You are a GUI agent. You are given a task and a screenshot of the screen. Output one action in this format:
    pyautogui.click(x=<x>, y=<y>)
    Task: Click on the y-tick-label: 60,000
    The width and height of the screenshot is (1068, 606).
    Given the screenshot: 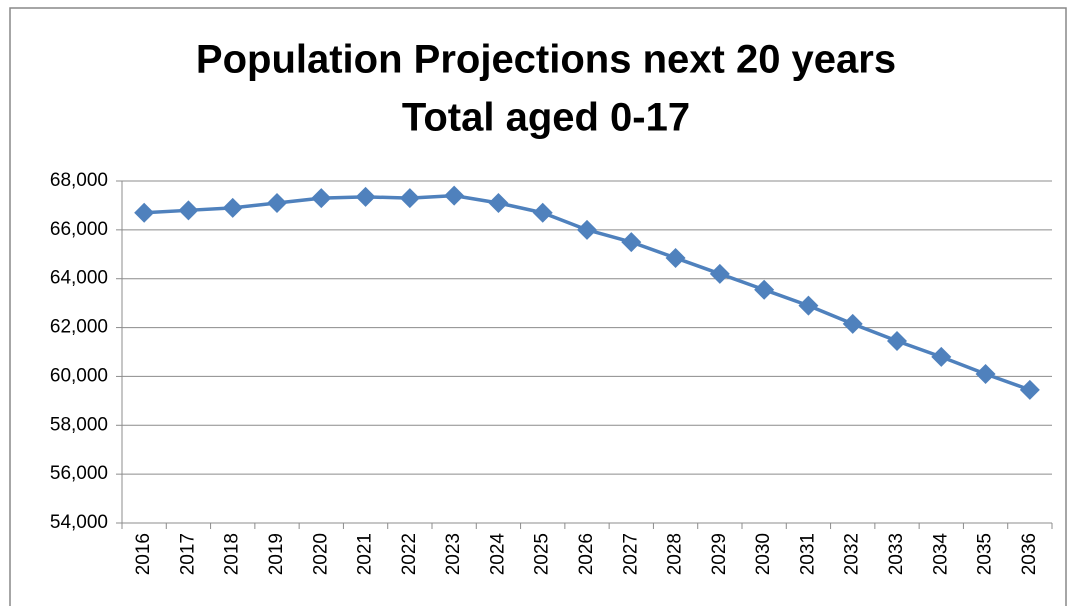 What is the action you would take?
    pyautogui.click(x=79, y=375)
    